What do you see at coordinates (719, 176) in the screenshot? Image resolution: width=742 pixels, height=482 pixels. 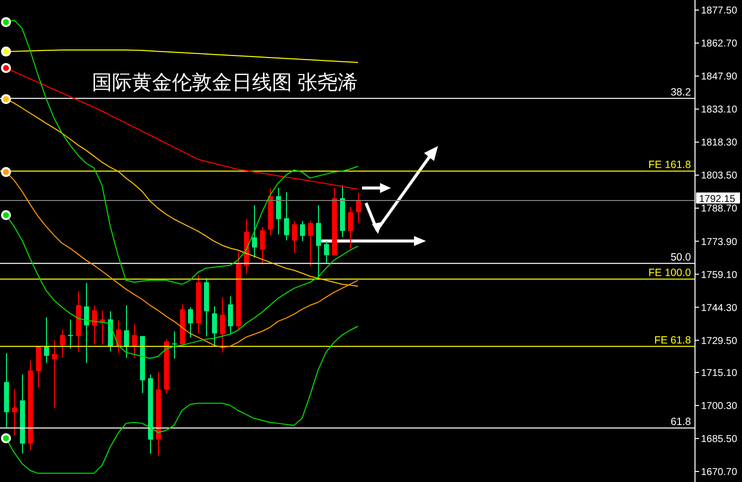 I see `y-tick-label: 1803.50` at bounding box center [719, 176].